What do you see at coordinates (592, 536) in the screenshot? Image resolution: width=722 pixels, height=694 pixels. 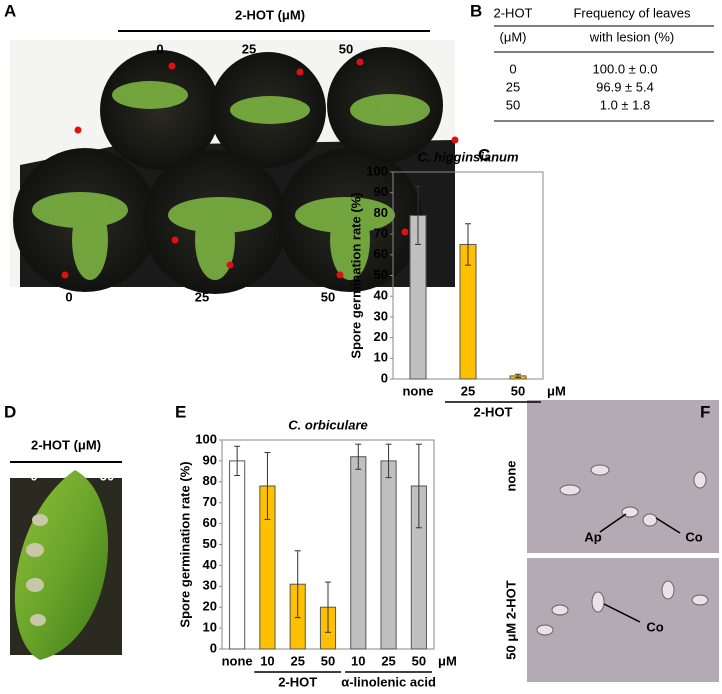 I see `annotation: Ap` at bounding box center [592, 536].